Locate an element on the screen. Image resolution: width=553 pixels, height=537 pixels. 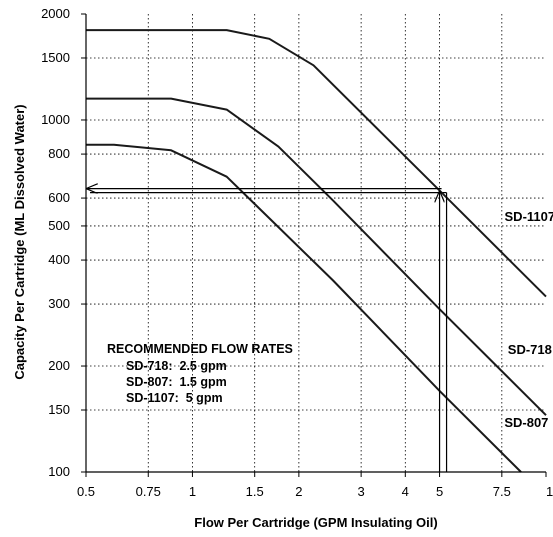
note-title: RECOMMENDED FLOW RATES is located at coordinates (200, 349).